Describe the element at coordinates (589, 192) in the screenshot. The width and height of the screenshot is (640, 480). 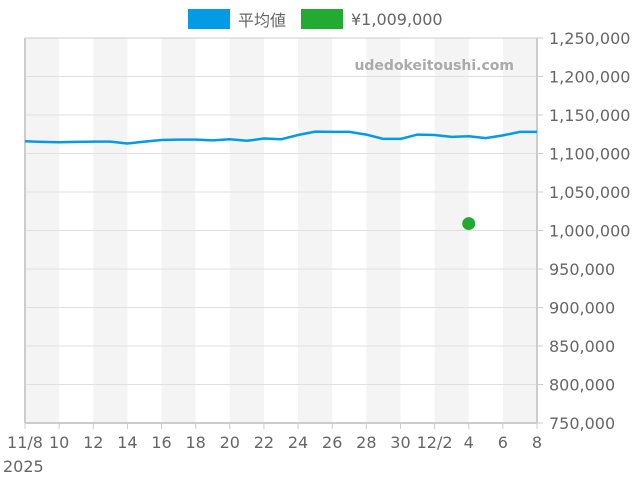
I see `y-tick-label: 1,050,000` at that location.